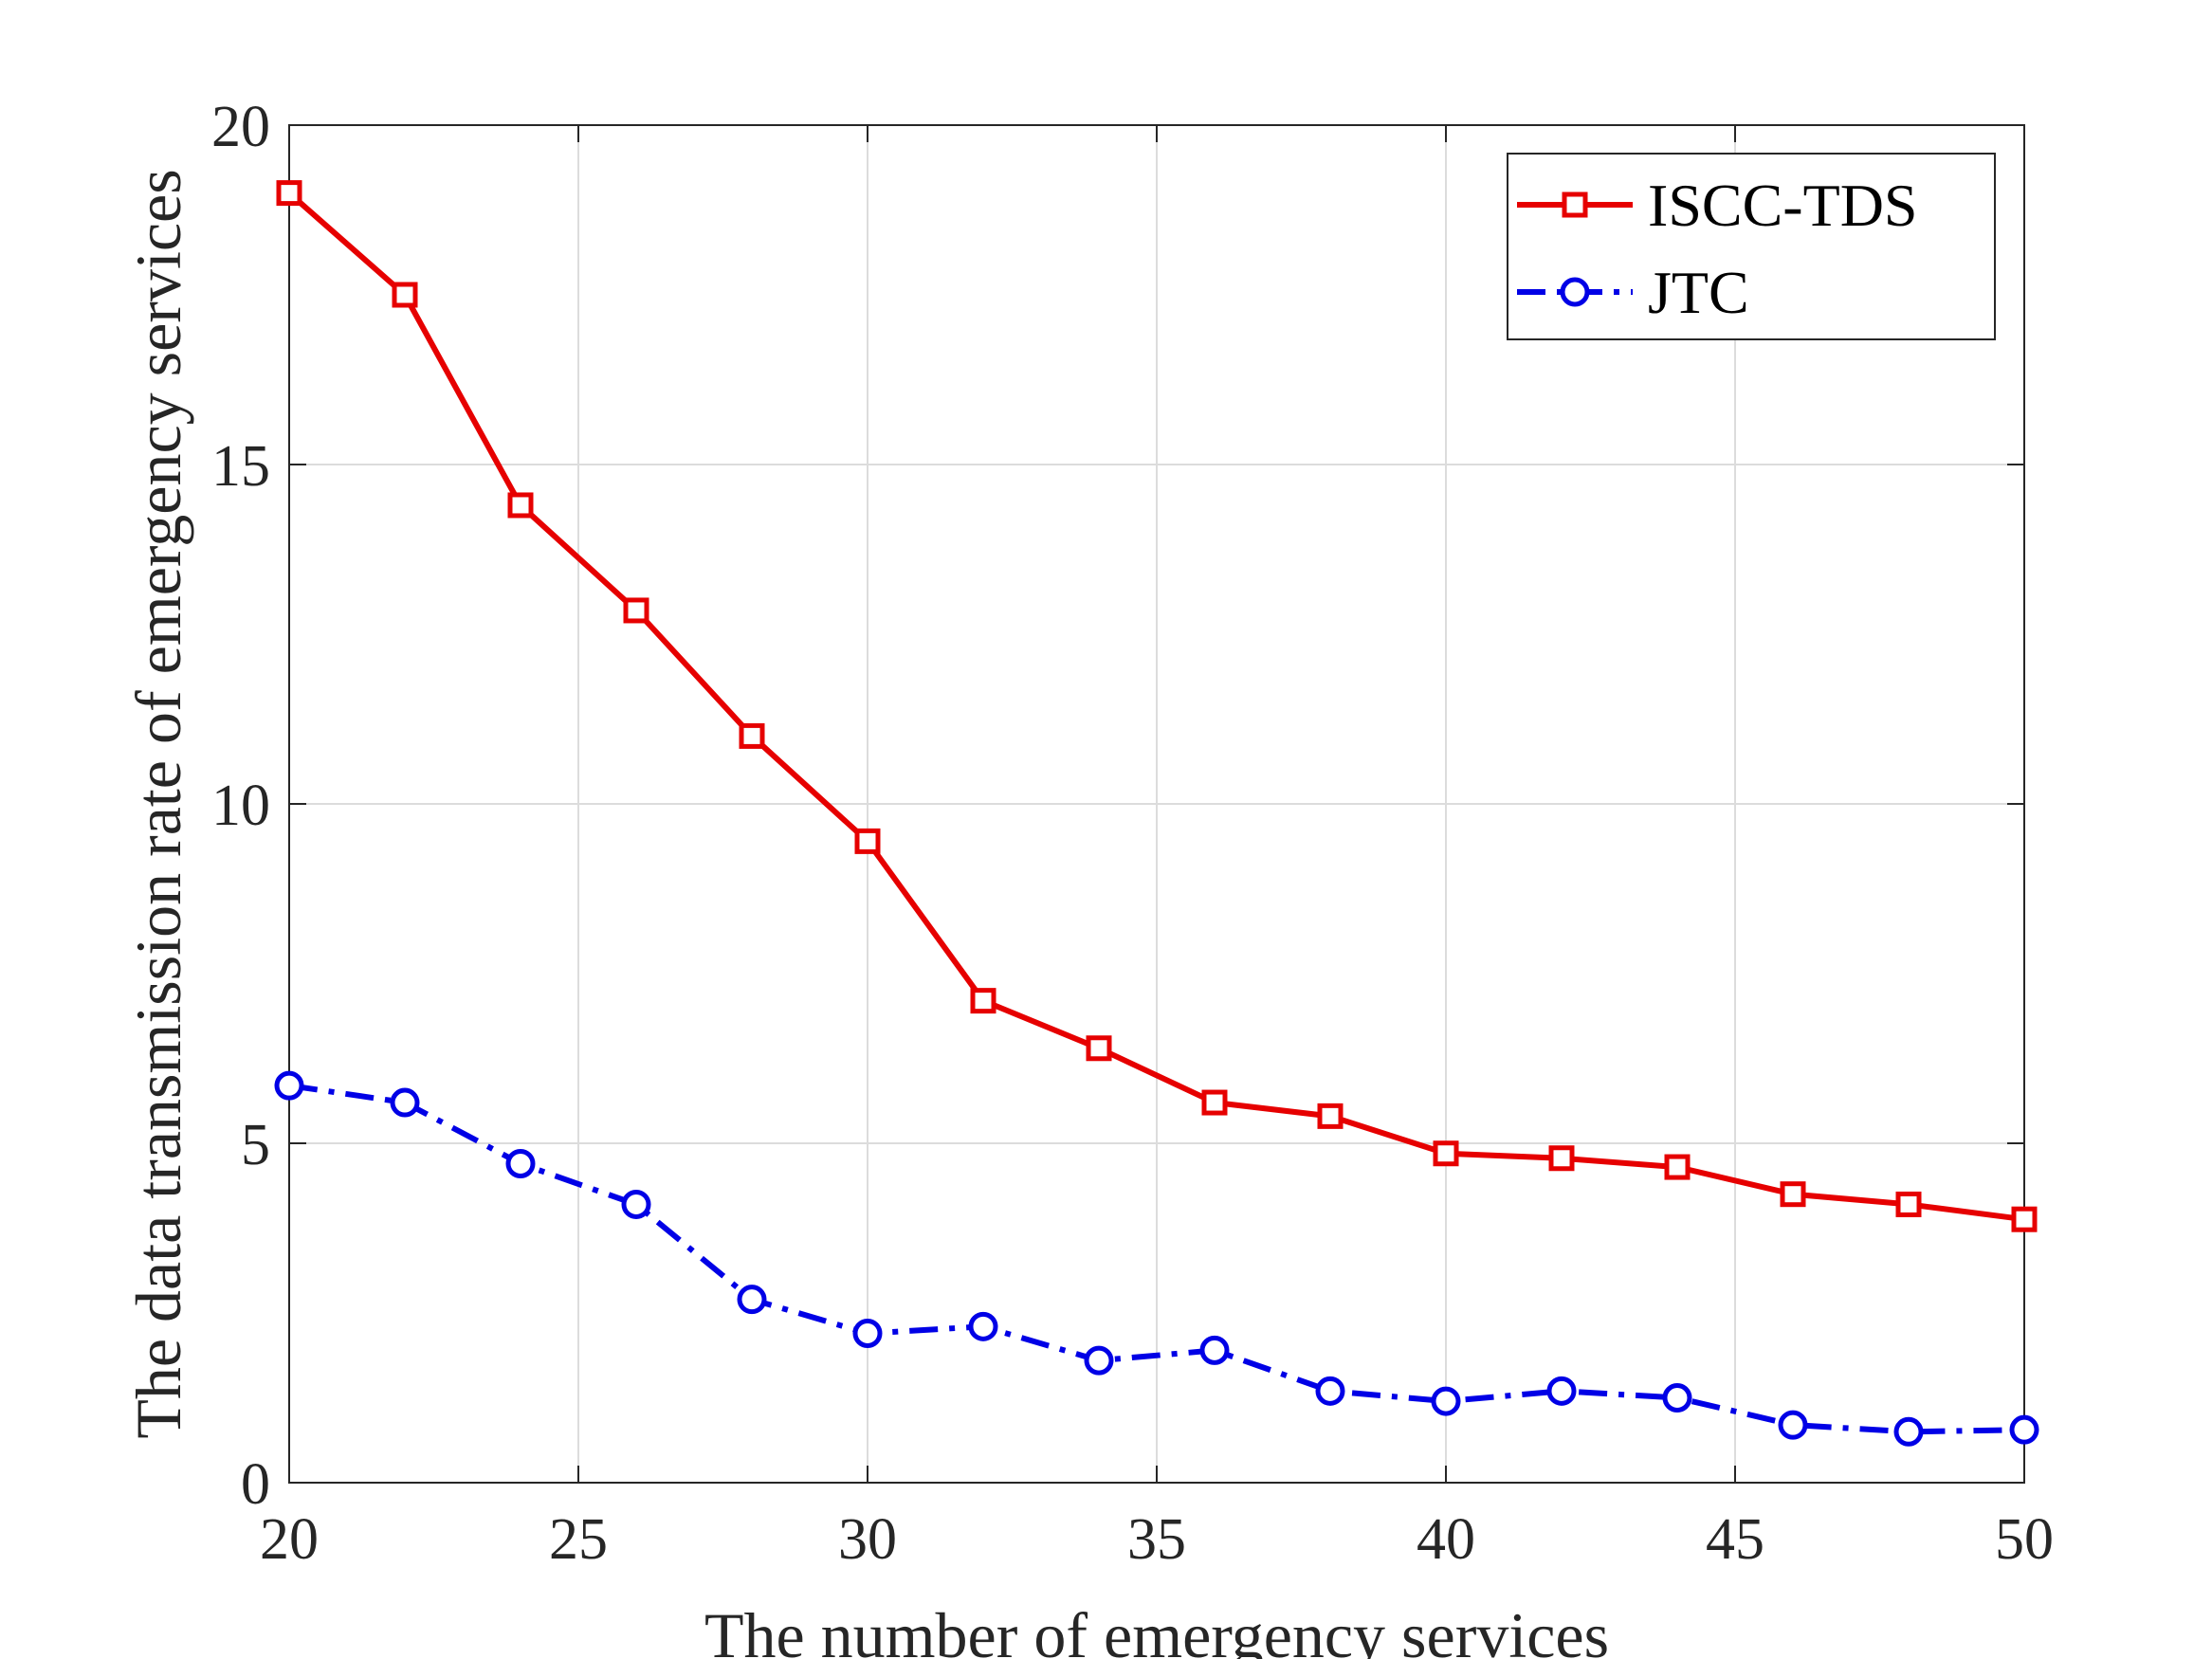  I want to click on legend-entry-iscc-tds: ISCC-TDS, so click(1717, 205).